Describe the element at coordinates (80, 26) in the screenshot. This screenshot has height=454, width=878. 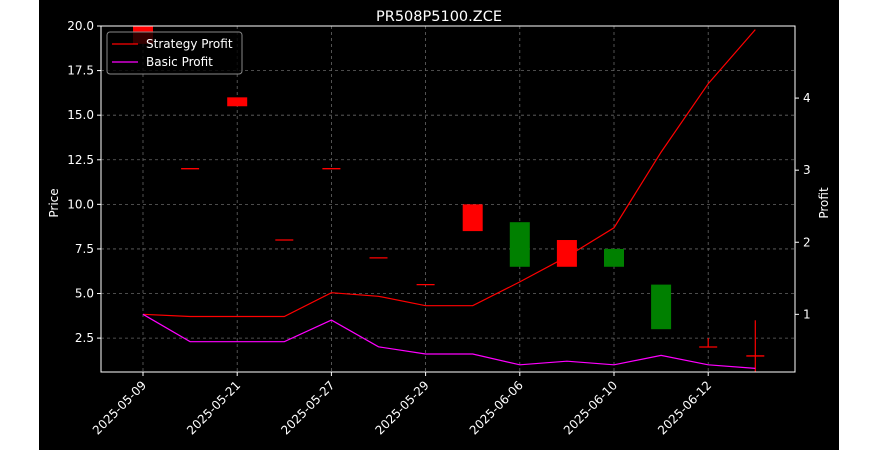
I see `y-tick-label: 20.0` at that location.